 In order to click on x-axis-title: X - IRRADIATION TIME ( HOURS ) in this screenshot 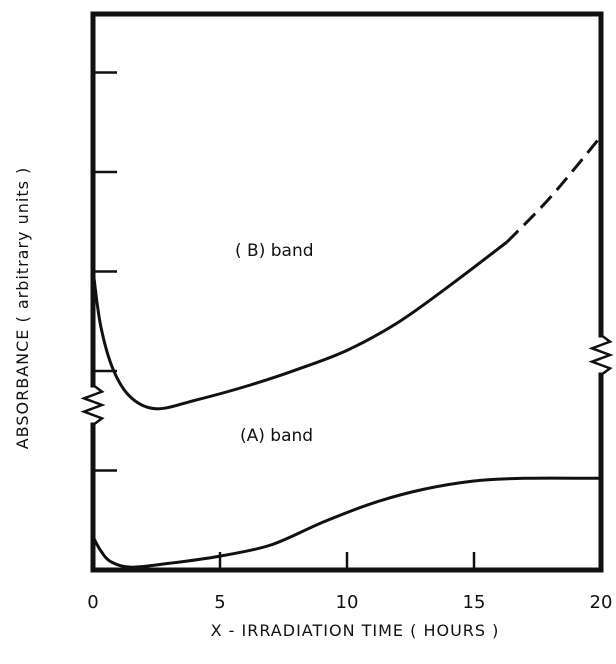, I will do `click(355, 630)`.